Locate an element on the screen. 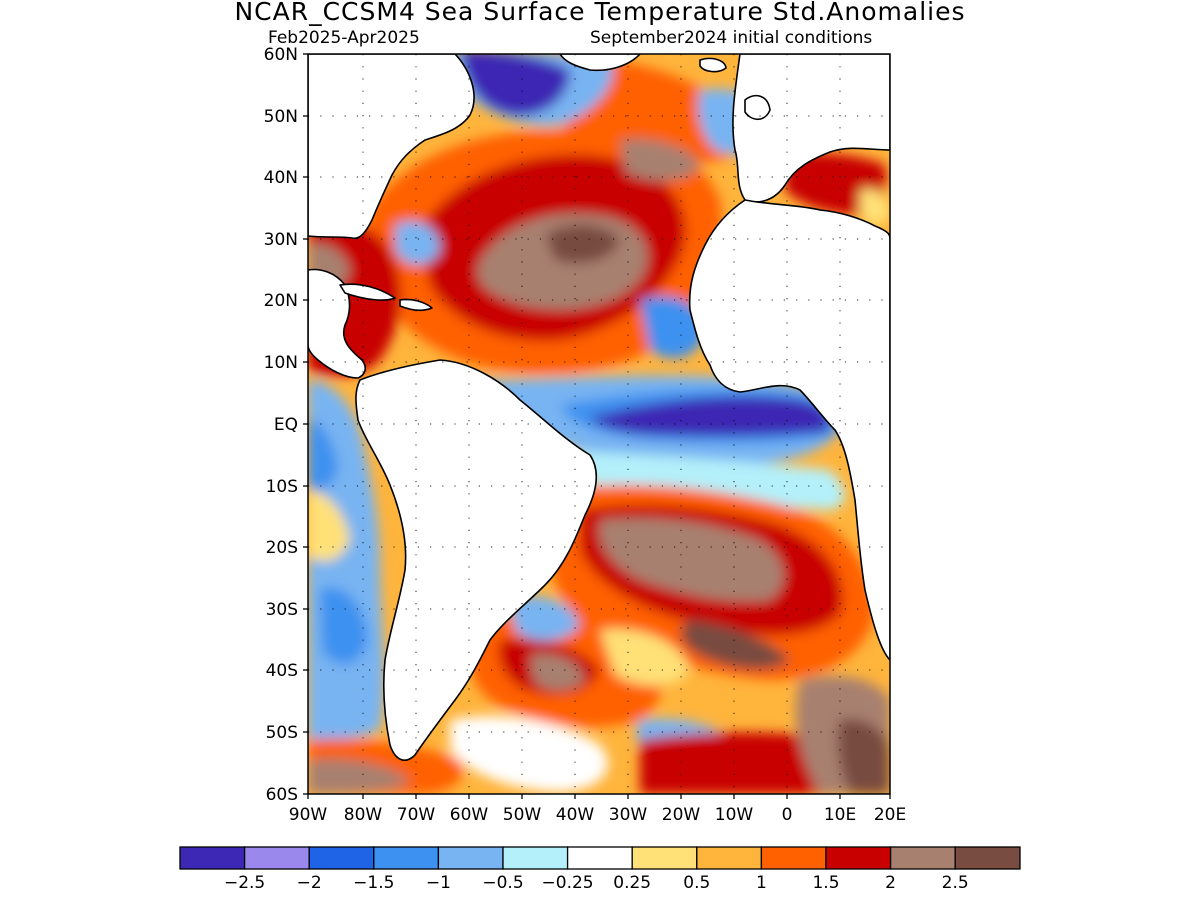  lat-label: 50S is located at coordinates (282, 733).